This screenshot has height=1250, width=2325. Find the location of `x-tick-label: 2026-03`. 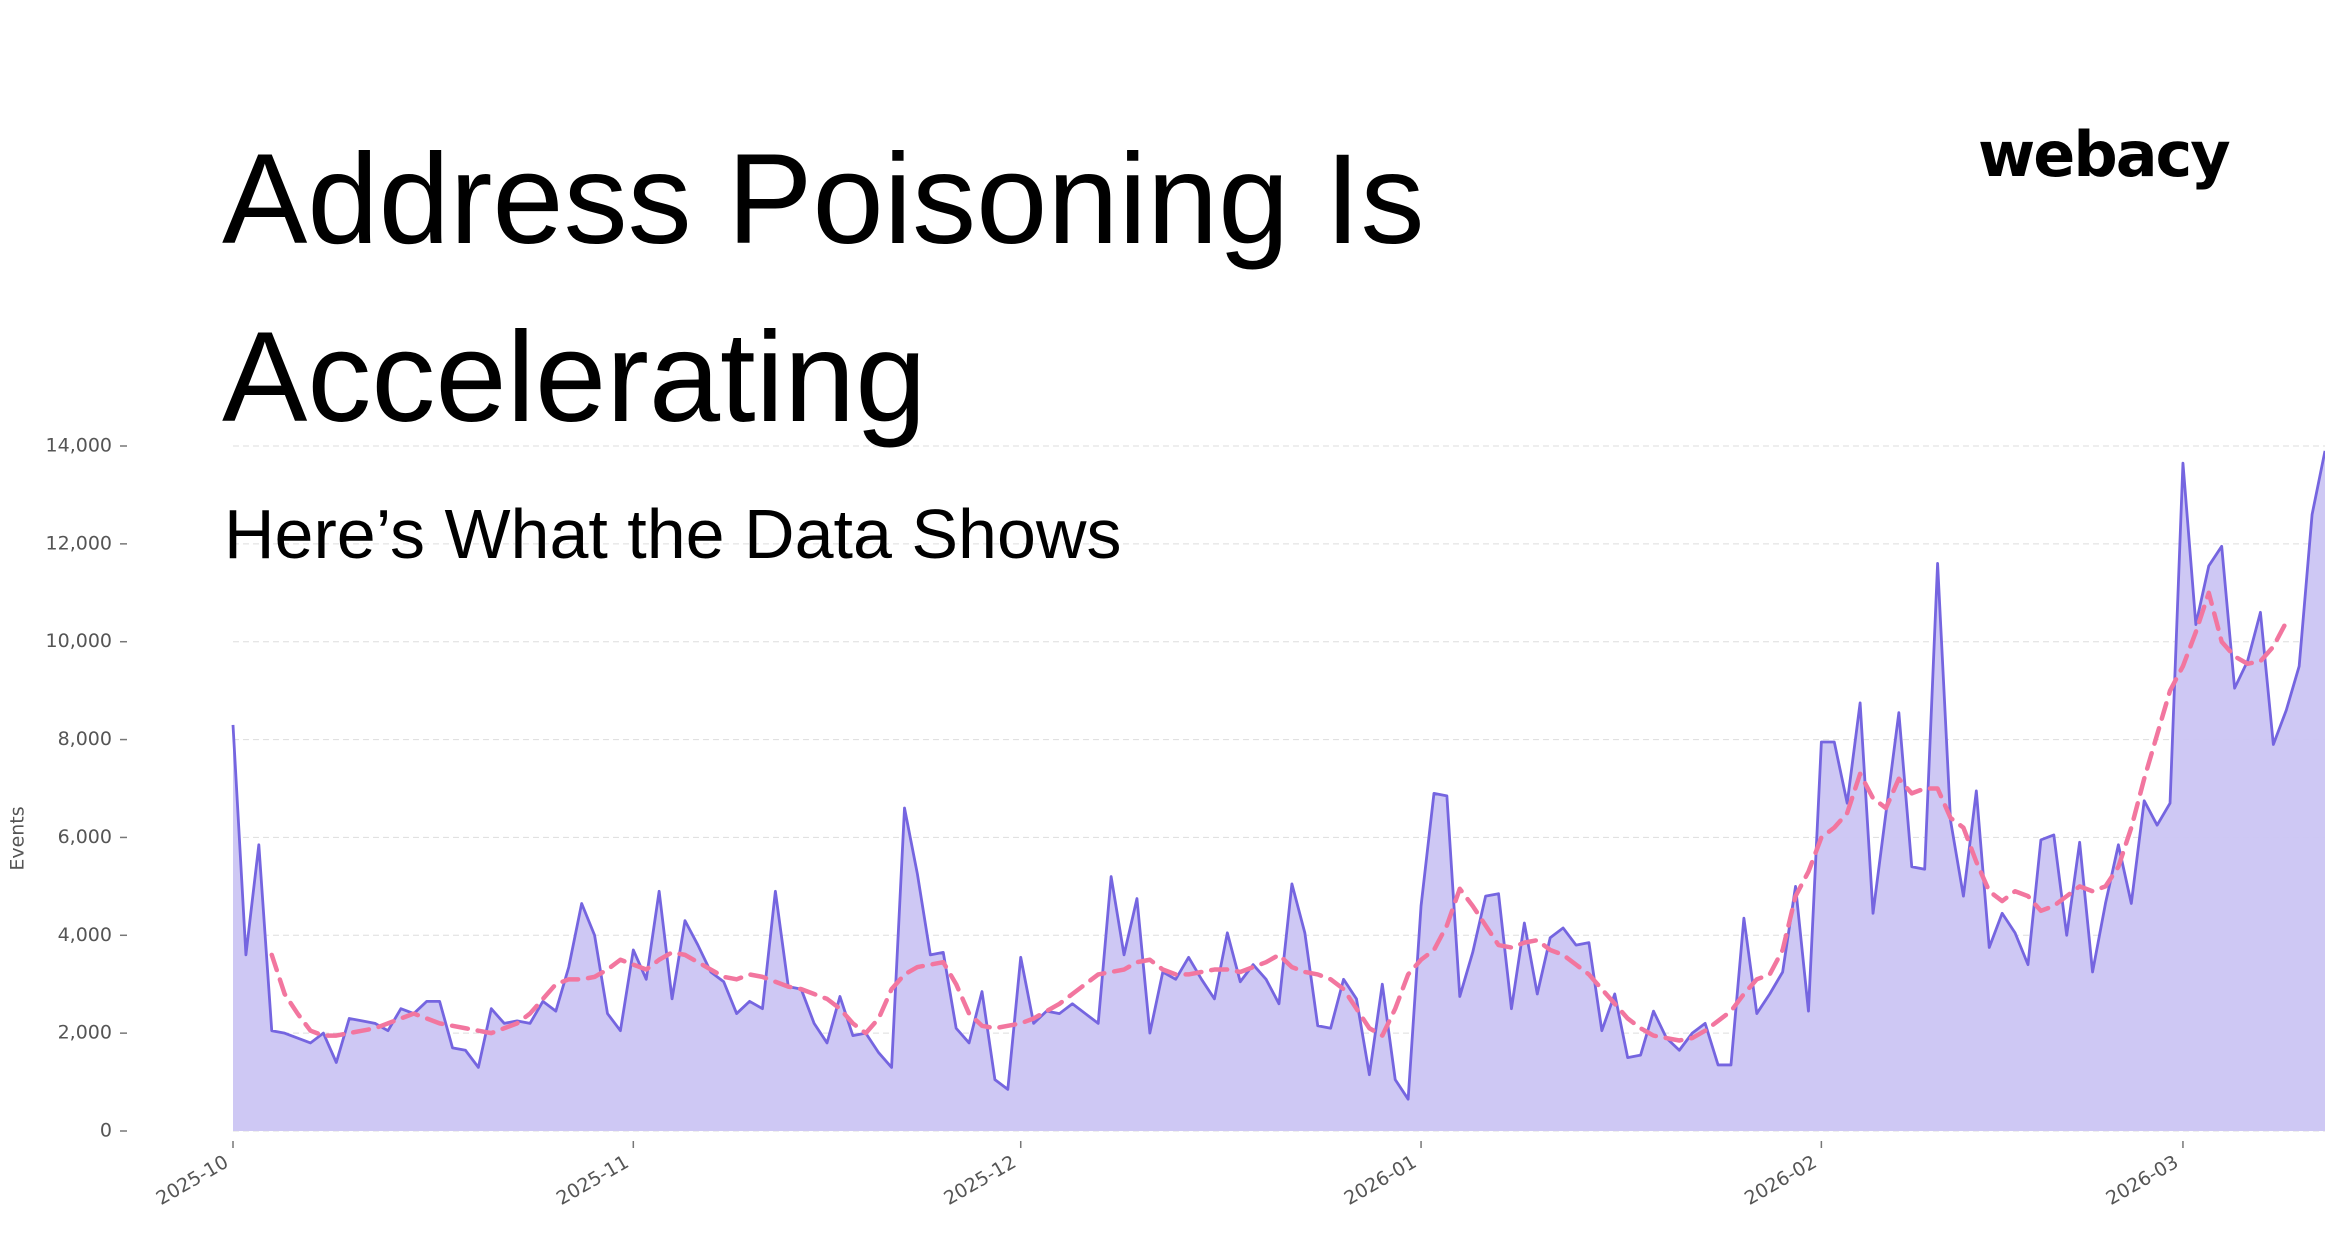

x-tick-label: 2026-03 is located at coordinates (2142, 1180).